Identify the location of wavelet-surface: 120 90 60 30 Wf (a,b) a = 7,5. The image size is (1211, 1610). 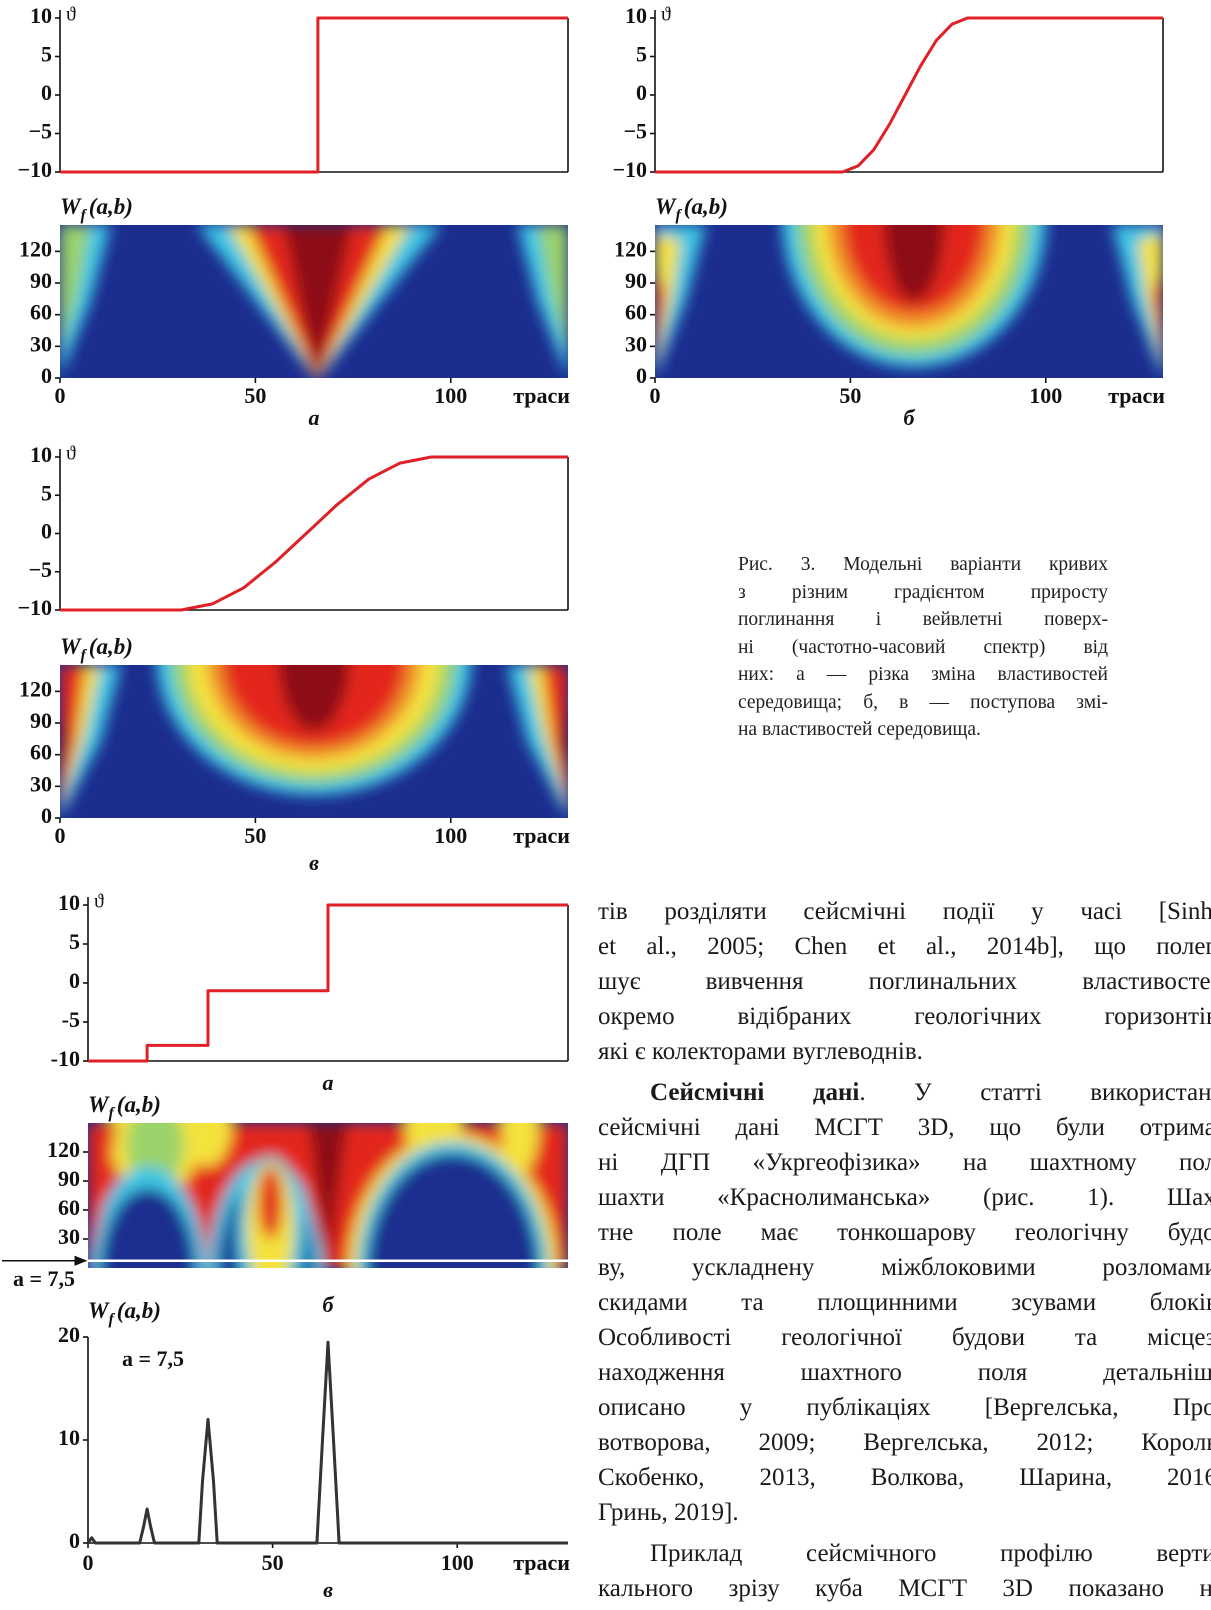
(285, 1191).